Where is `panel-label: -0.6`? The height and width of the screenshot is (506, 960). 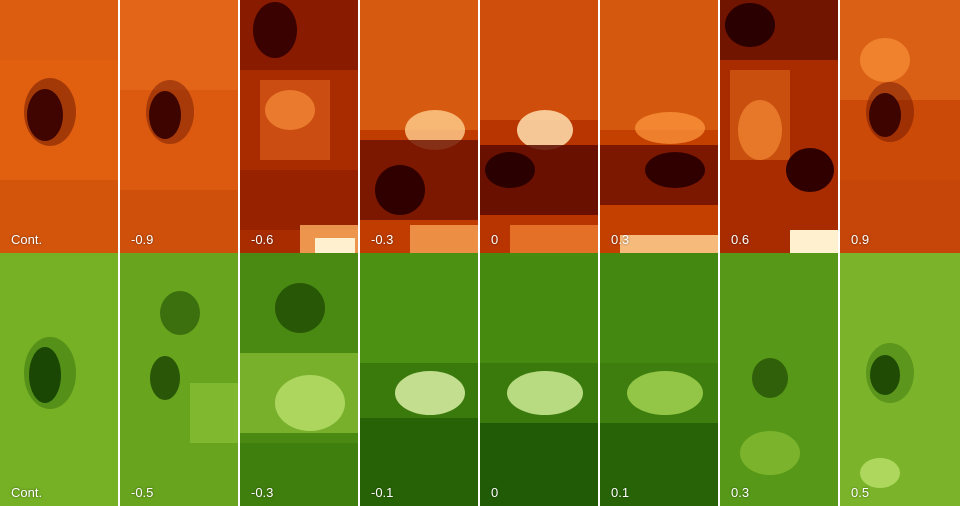
panel-label: -0.6 is located at coordinates (262, 239).